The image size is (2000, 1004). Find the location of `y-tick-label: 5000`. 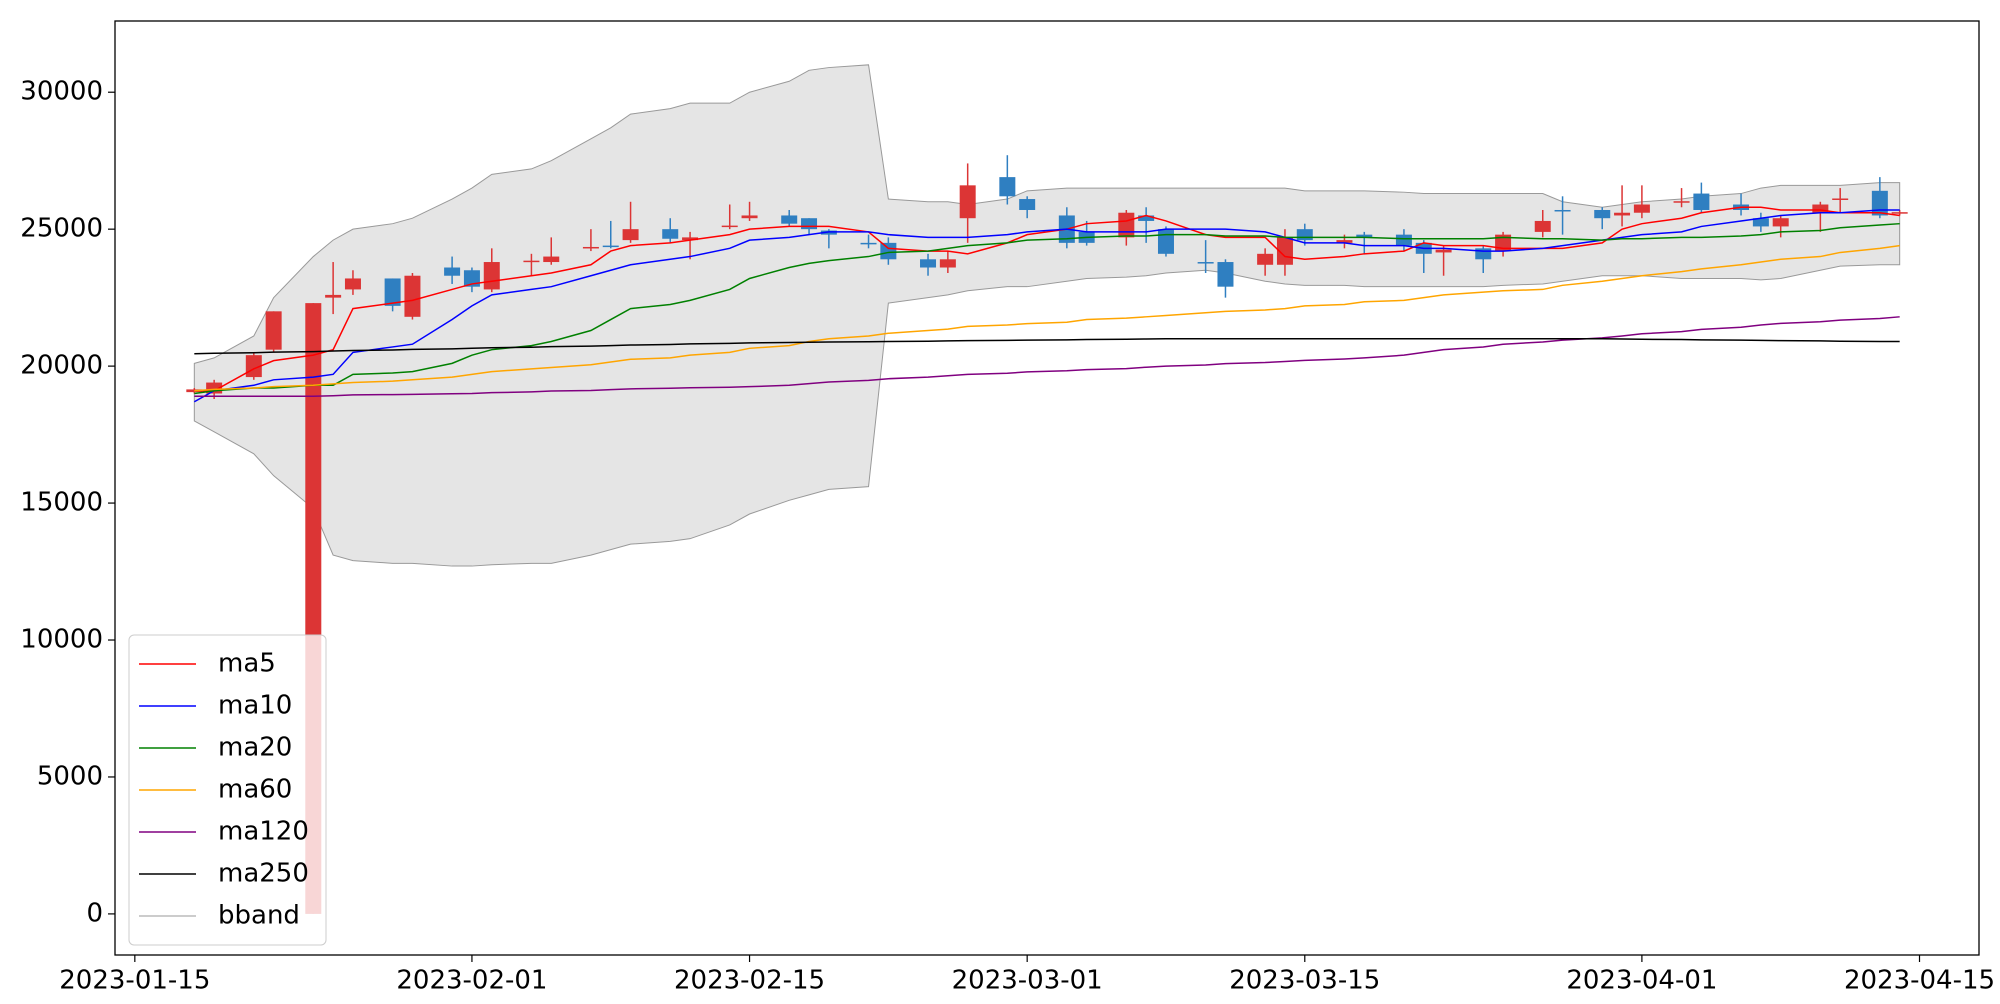

y-tick-label: 5000 is located at coordinates (70, 776).